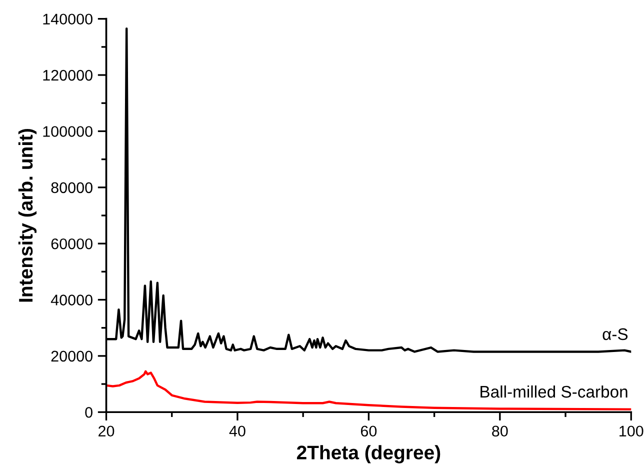  I want to click on y-tick-label: 60000, so click(71, 244).